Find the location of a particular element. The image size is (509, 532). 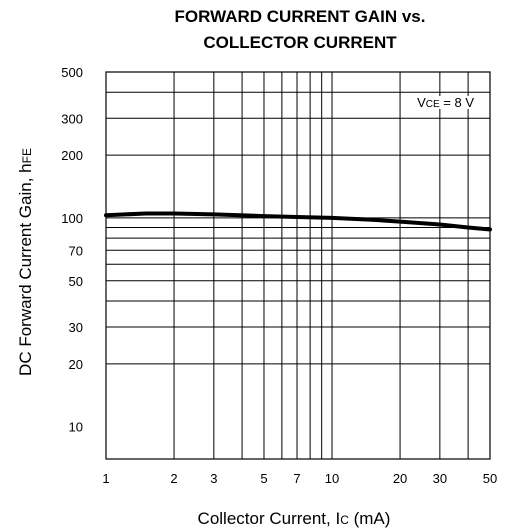

chart-title-line-1: FORWARD CURRENT GAIN vs. is located at coordinates (300, 16).